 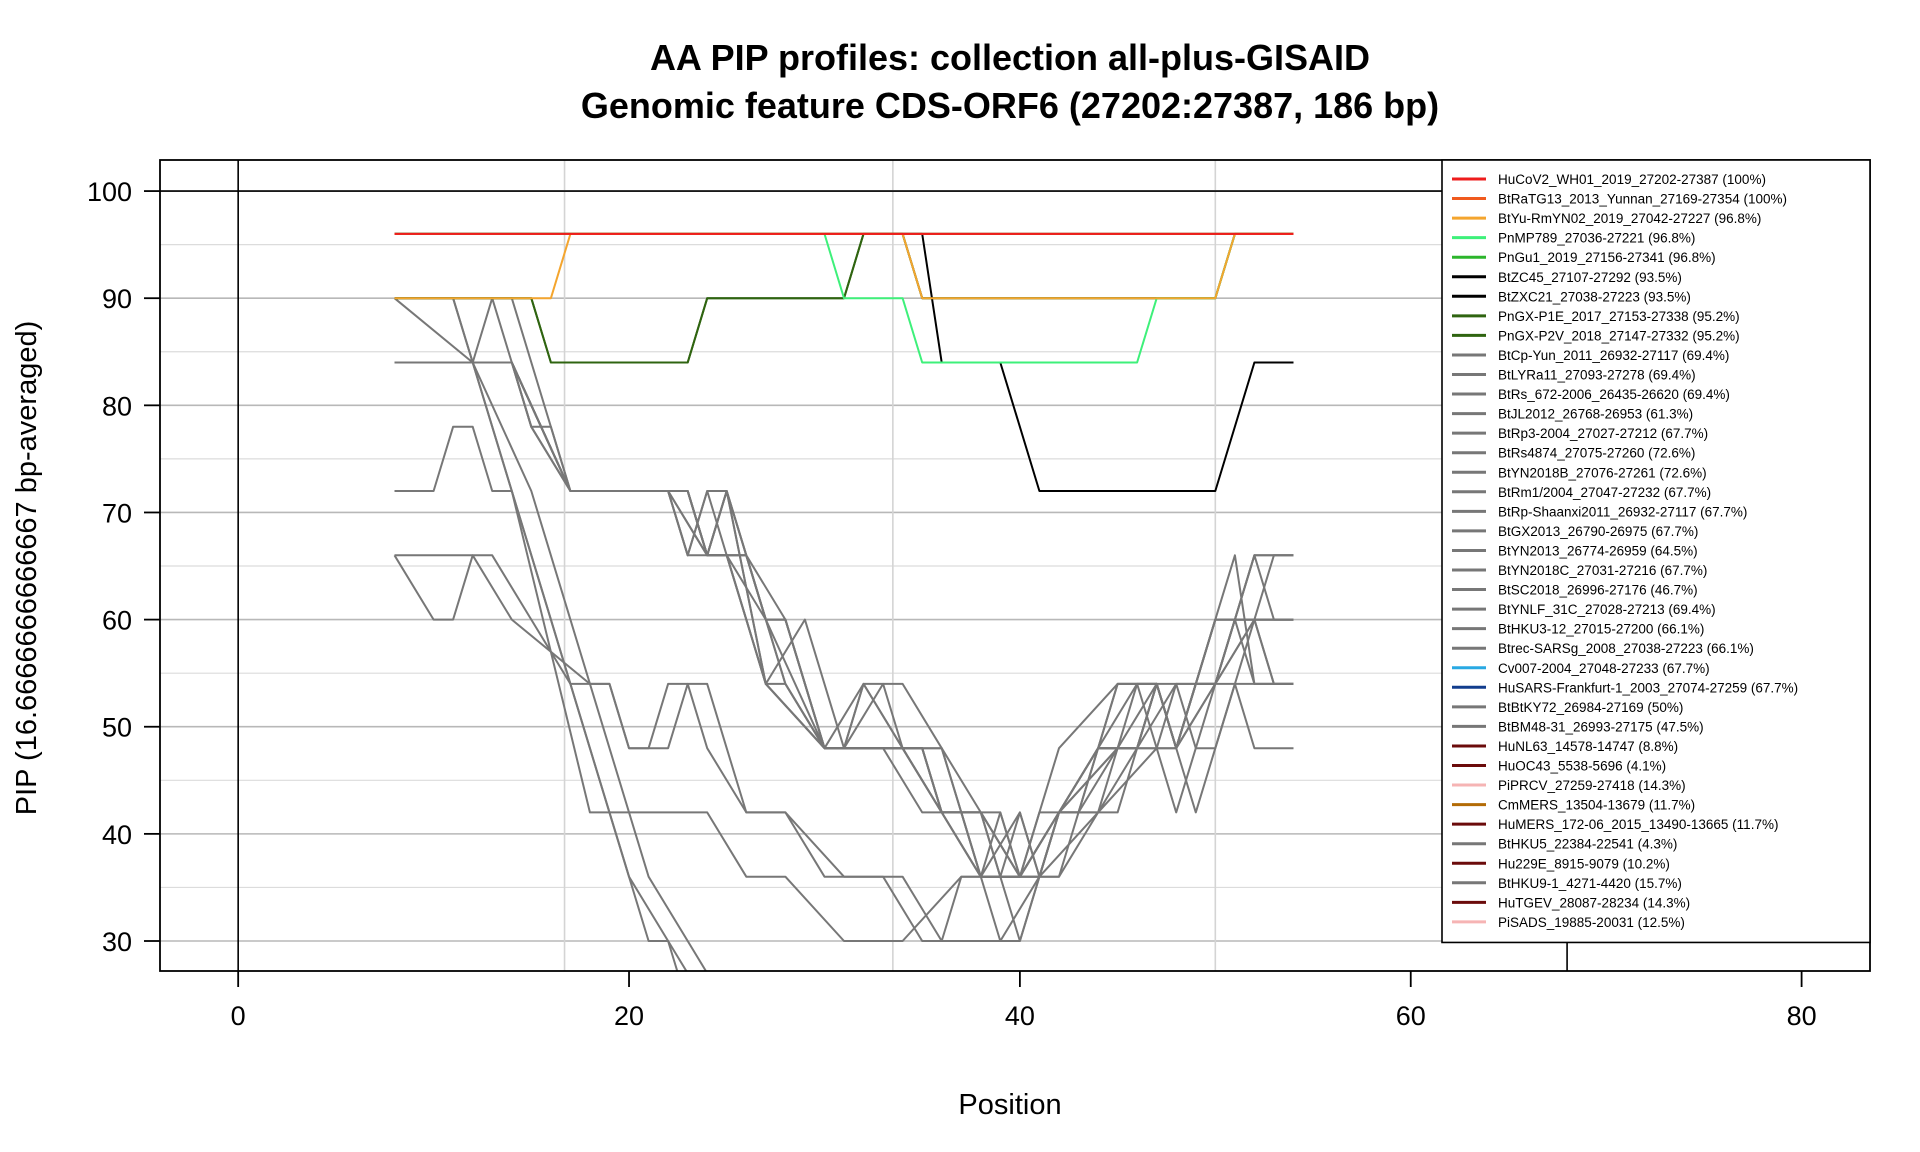 I want to click on x-tick-label: 0, so click(x=238, y=1016).